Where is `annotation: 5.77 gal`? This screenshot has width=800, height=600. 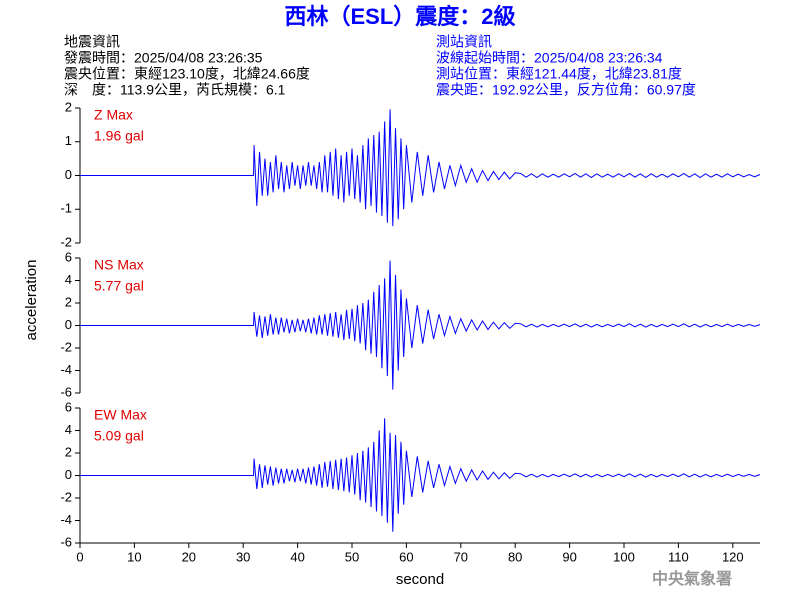 annotation: 5.77 gal is located at coordinates (119, 286).